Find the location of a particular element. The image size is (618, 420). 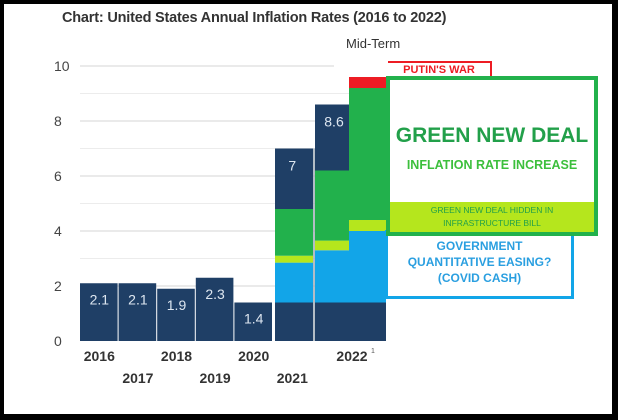

x-tick-label: 2019 is located at coordinates (215, 378).